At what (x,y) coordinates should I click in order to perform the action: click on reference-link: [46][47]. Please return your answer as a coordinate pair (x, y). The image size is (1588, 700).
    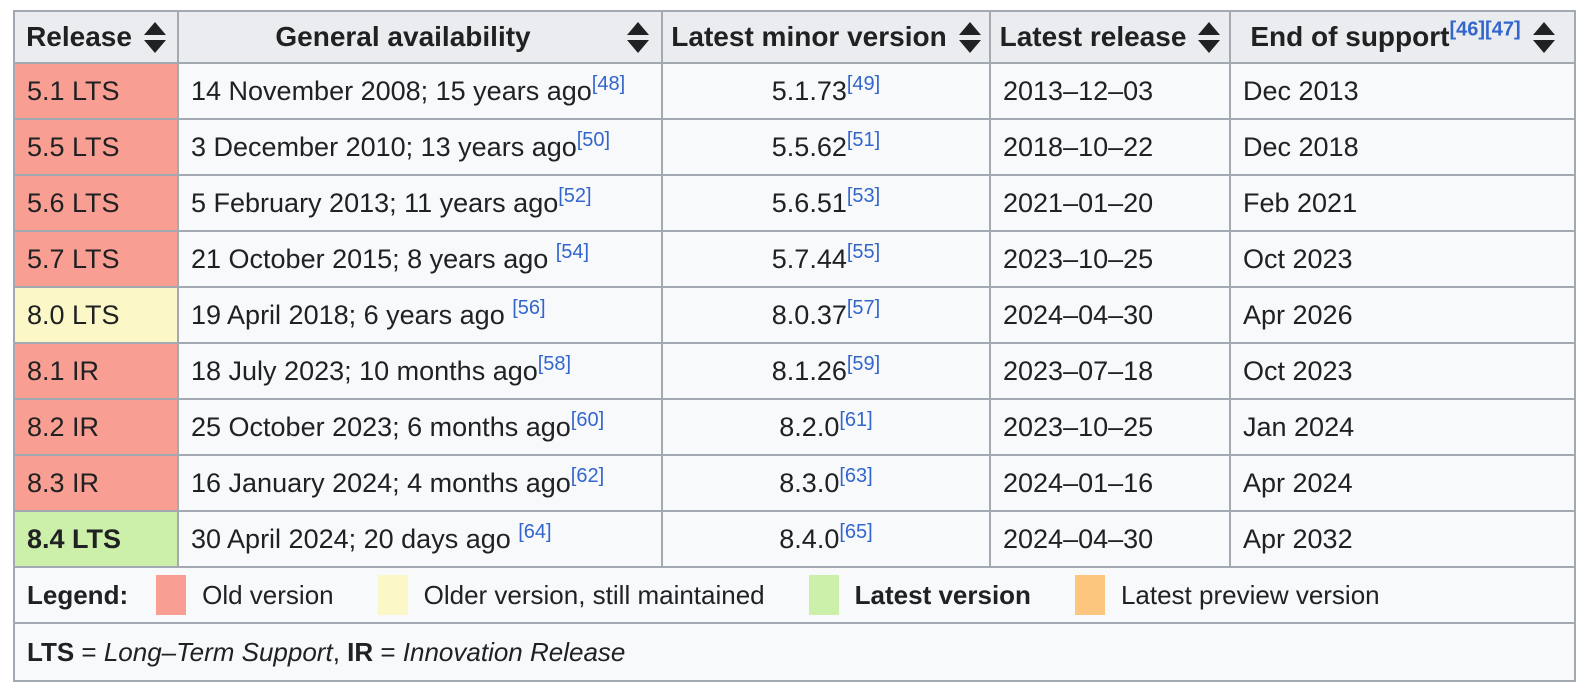
    Looking at the image, I should click on (1485, 29).